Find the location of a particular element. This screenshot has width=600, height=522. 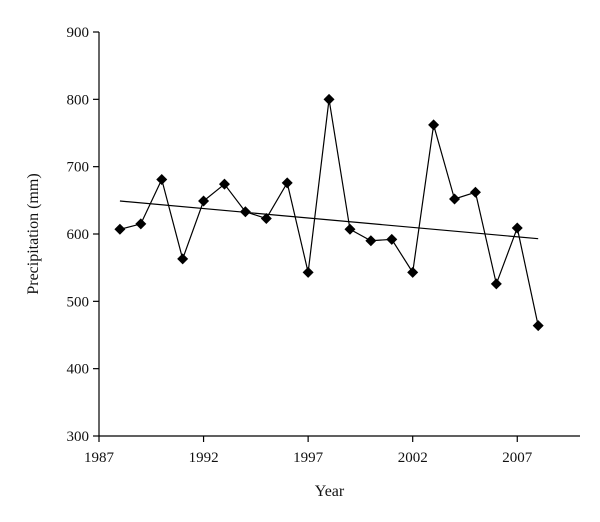

x-tick-label: 1992 is located at coordinates (204, 458).